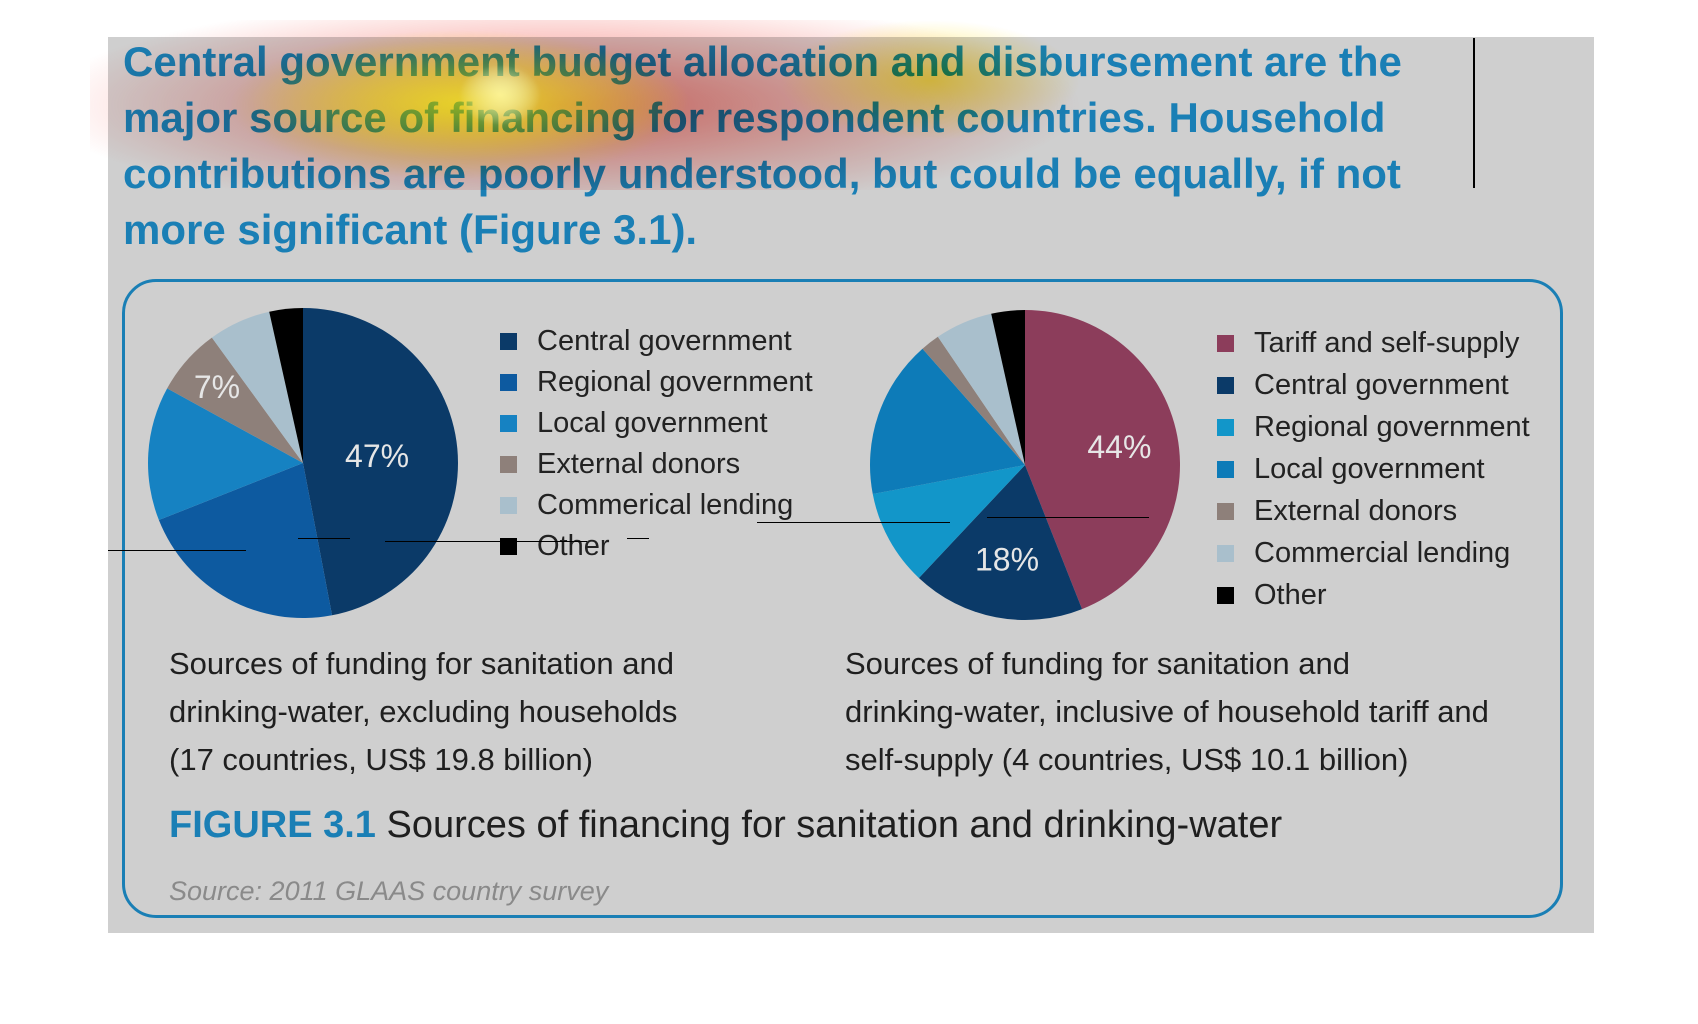  What do you see at coordinates (217, 387) in the screenshot?
I see `data-label-external-donors: 7%` at bounding box center [217, 387].